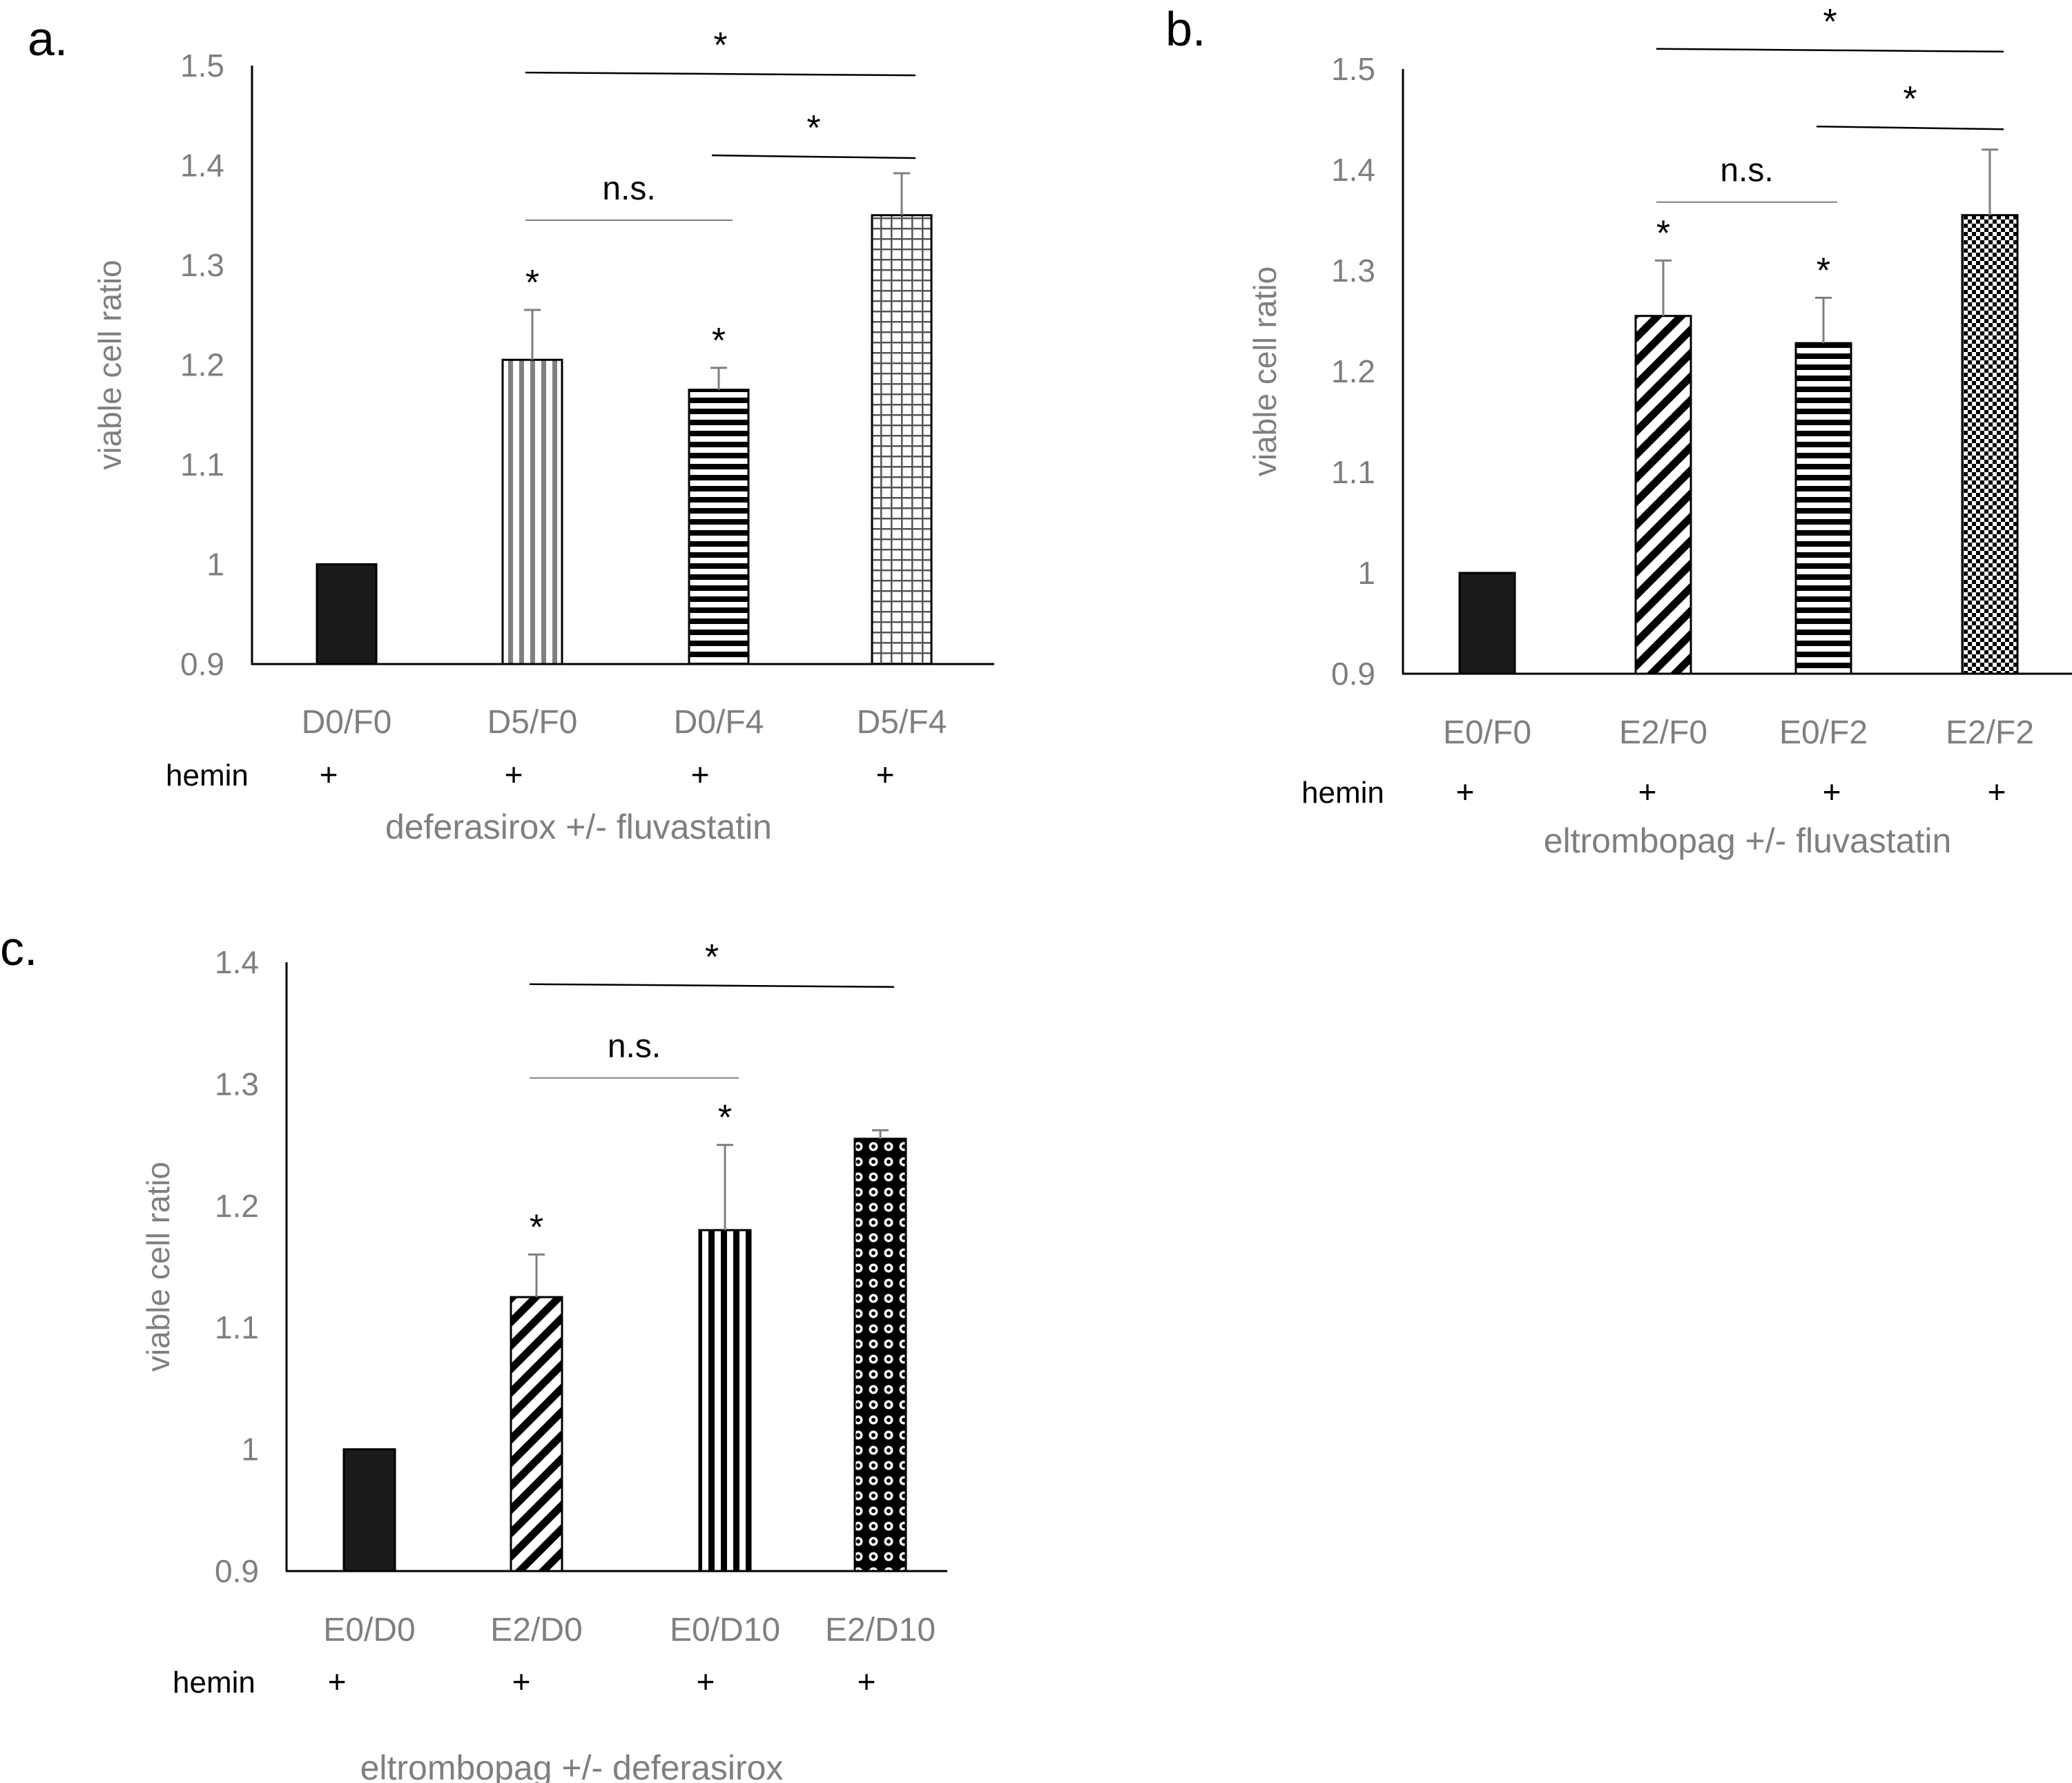 The height and width of the screenshot is (1783, 2072). I want to click on x-tick-label: E0/D10, so click(725, 1630).